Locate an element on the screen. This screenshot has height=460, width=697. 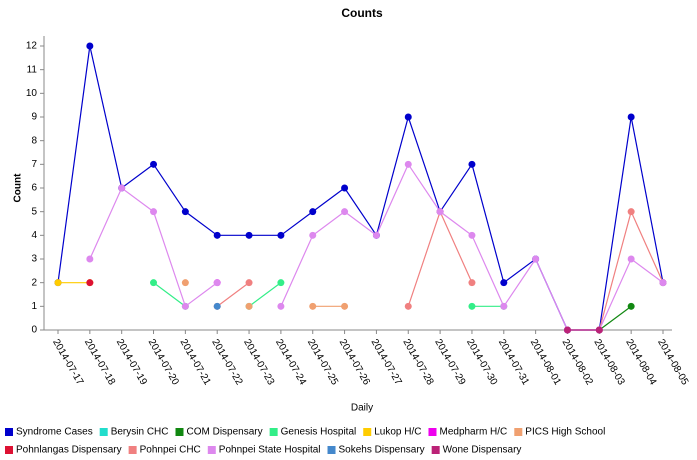
y-tick-label: 3 is located at coordinates (34, 259).